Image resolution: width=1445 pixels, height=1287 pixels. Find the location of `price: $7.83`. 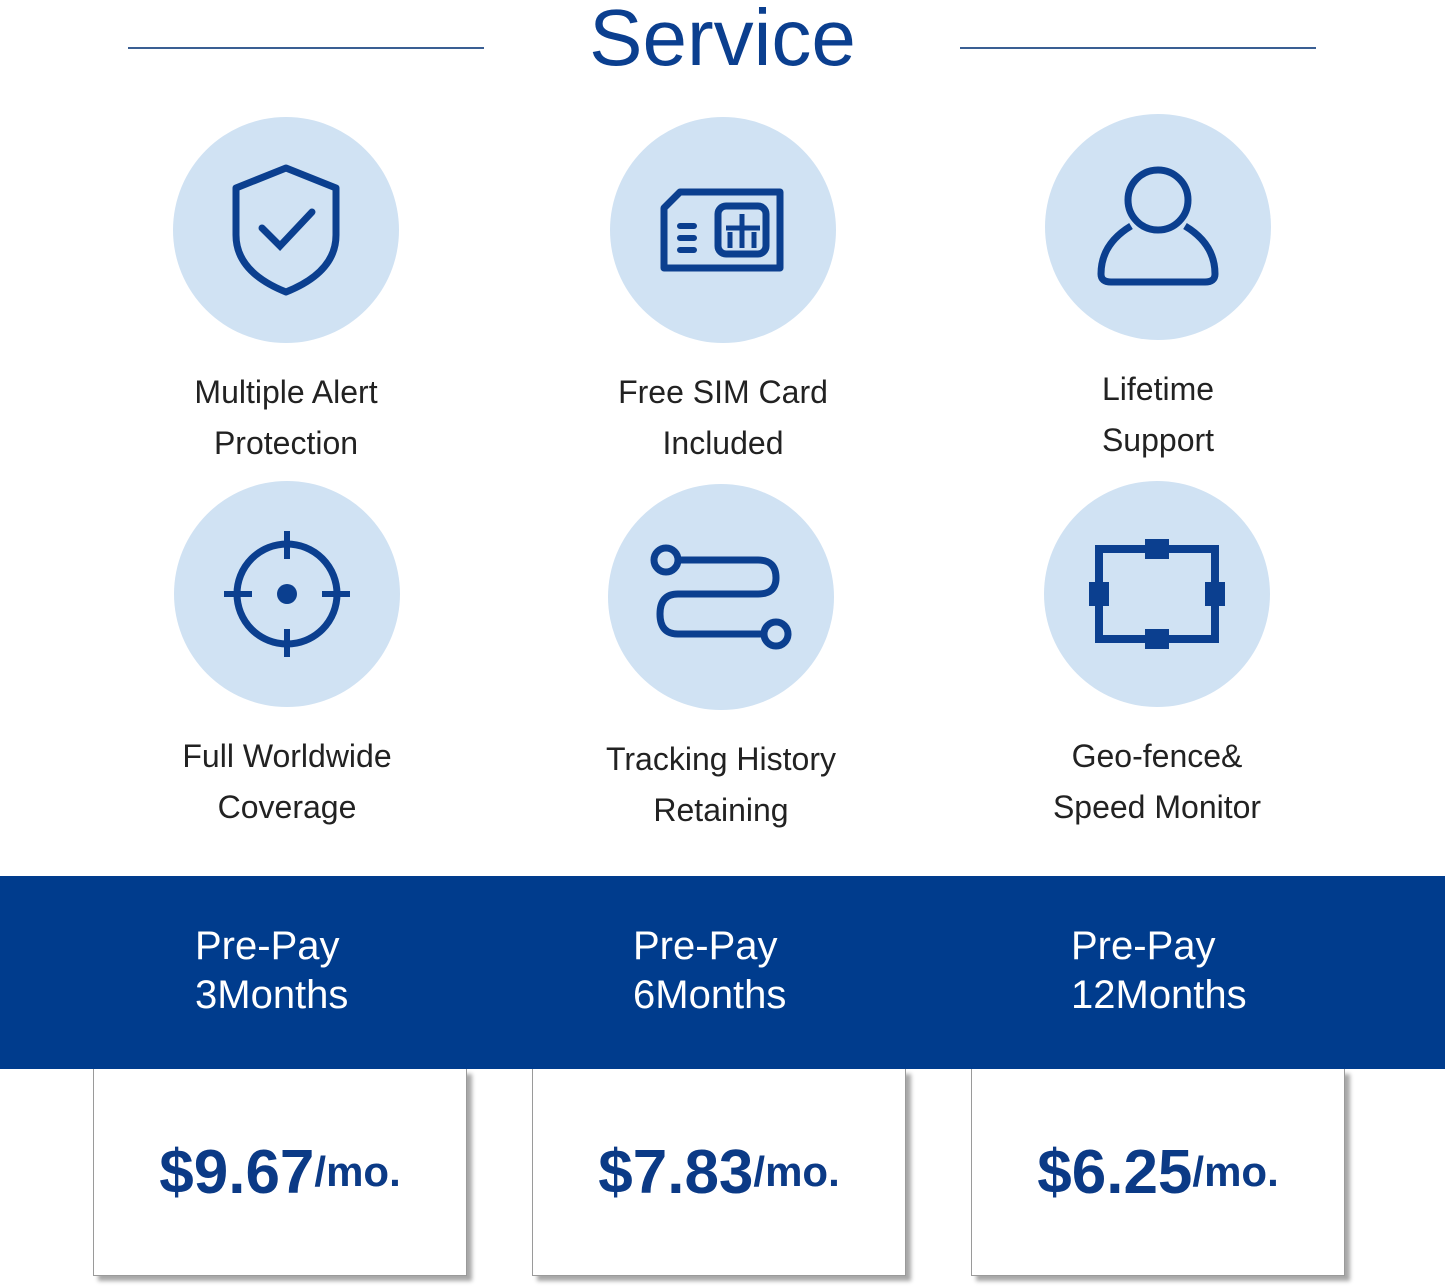

price: $7.83 is located at coordinates (676, 1172).